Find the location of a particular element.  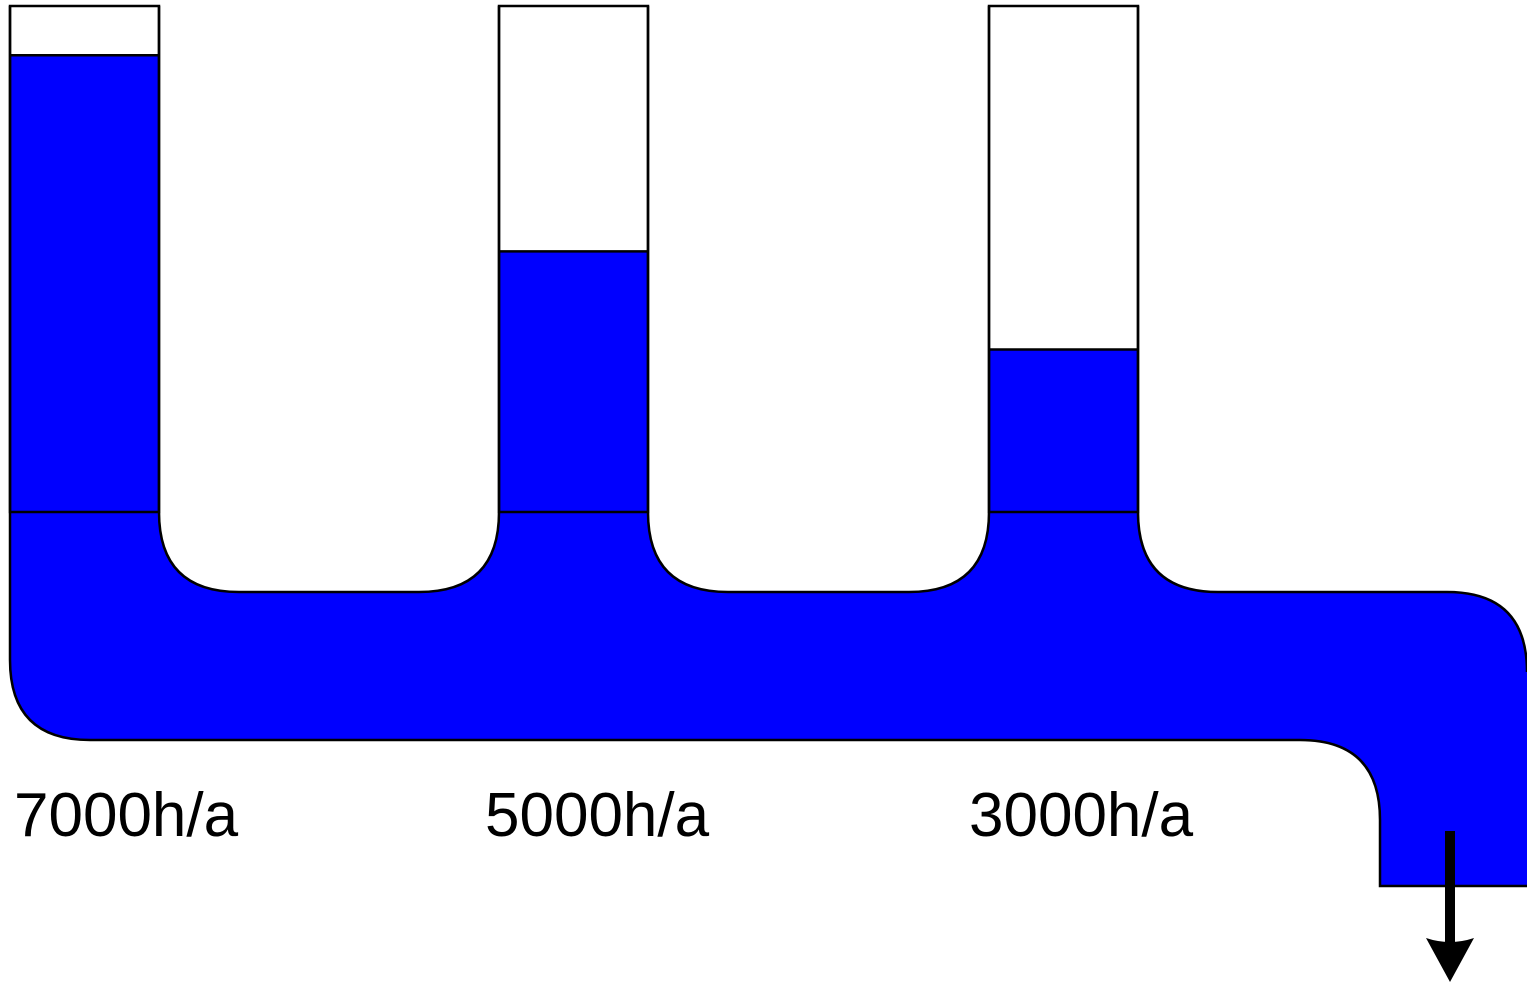

tube-label-3000: 3000h/a is located at coordinates (1081, 815).